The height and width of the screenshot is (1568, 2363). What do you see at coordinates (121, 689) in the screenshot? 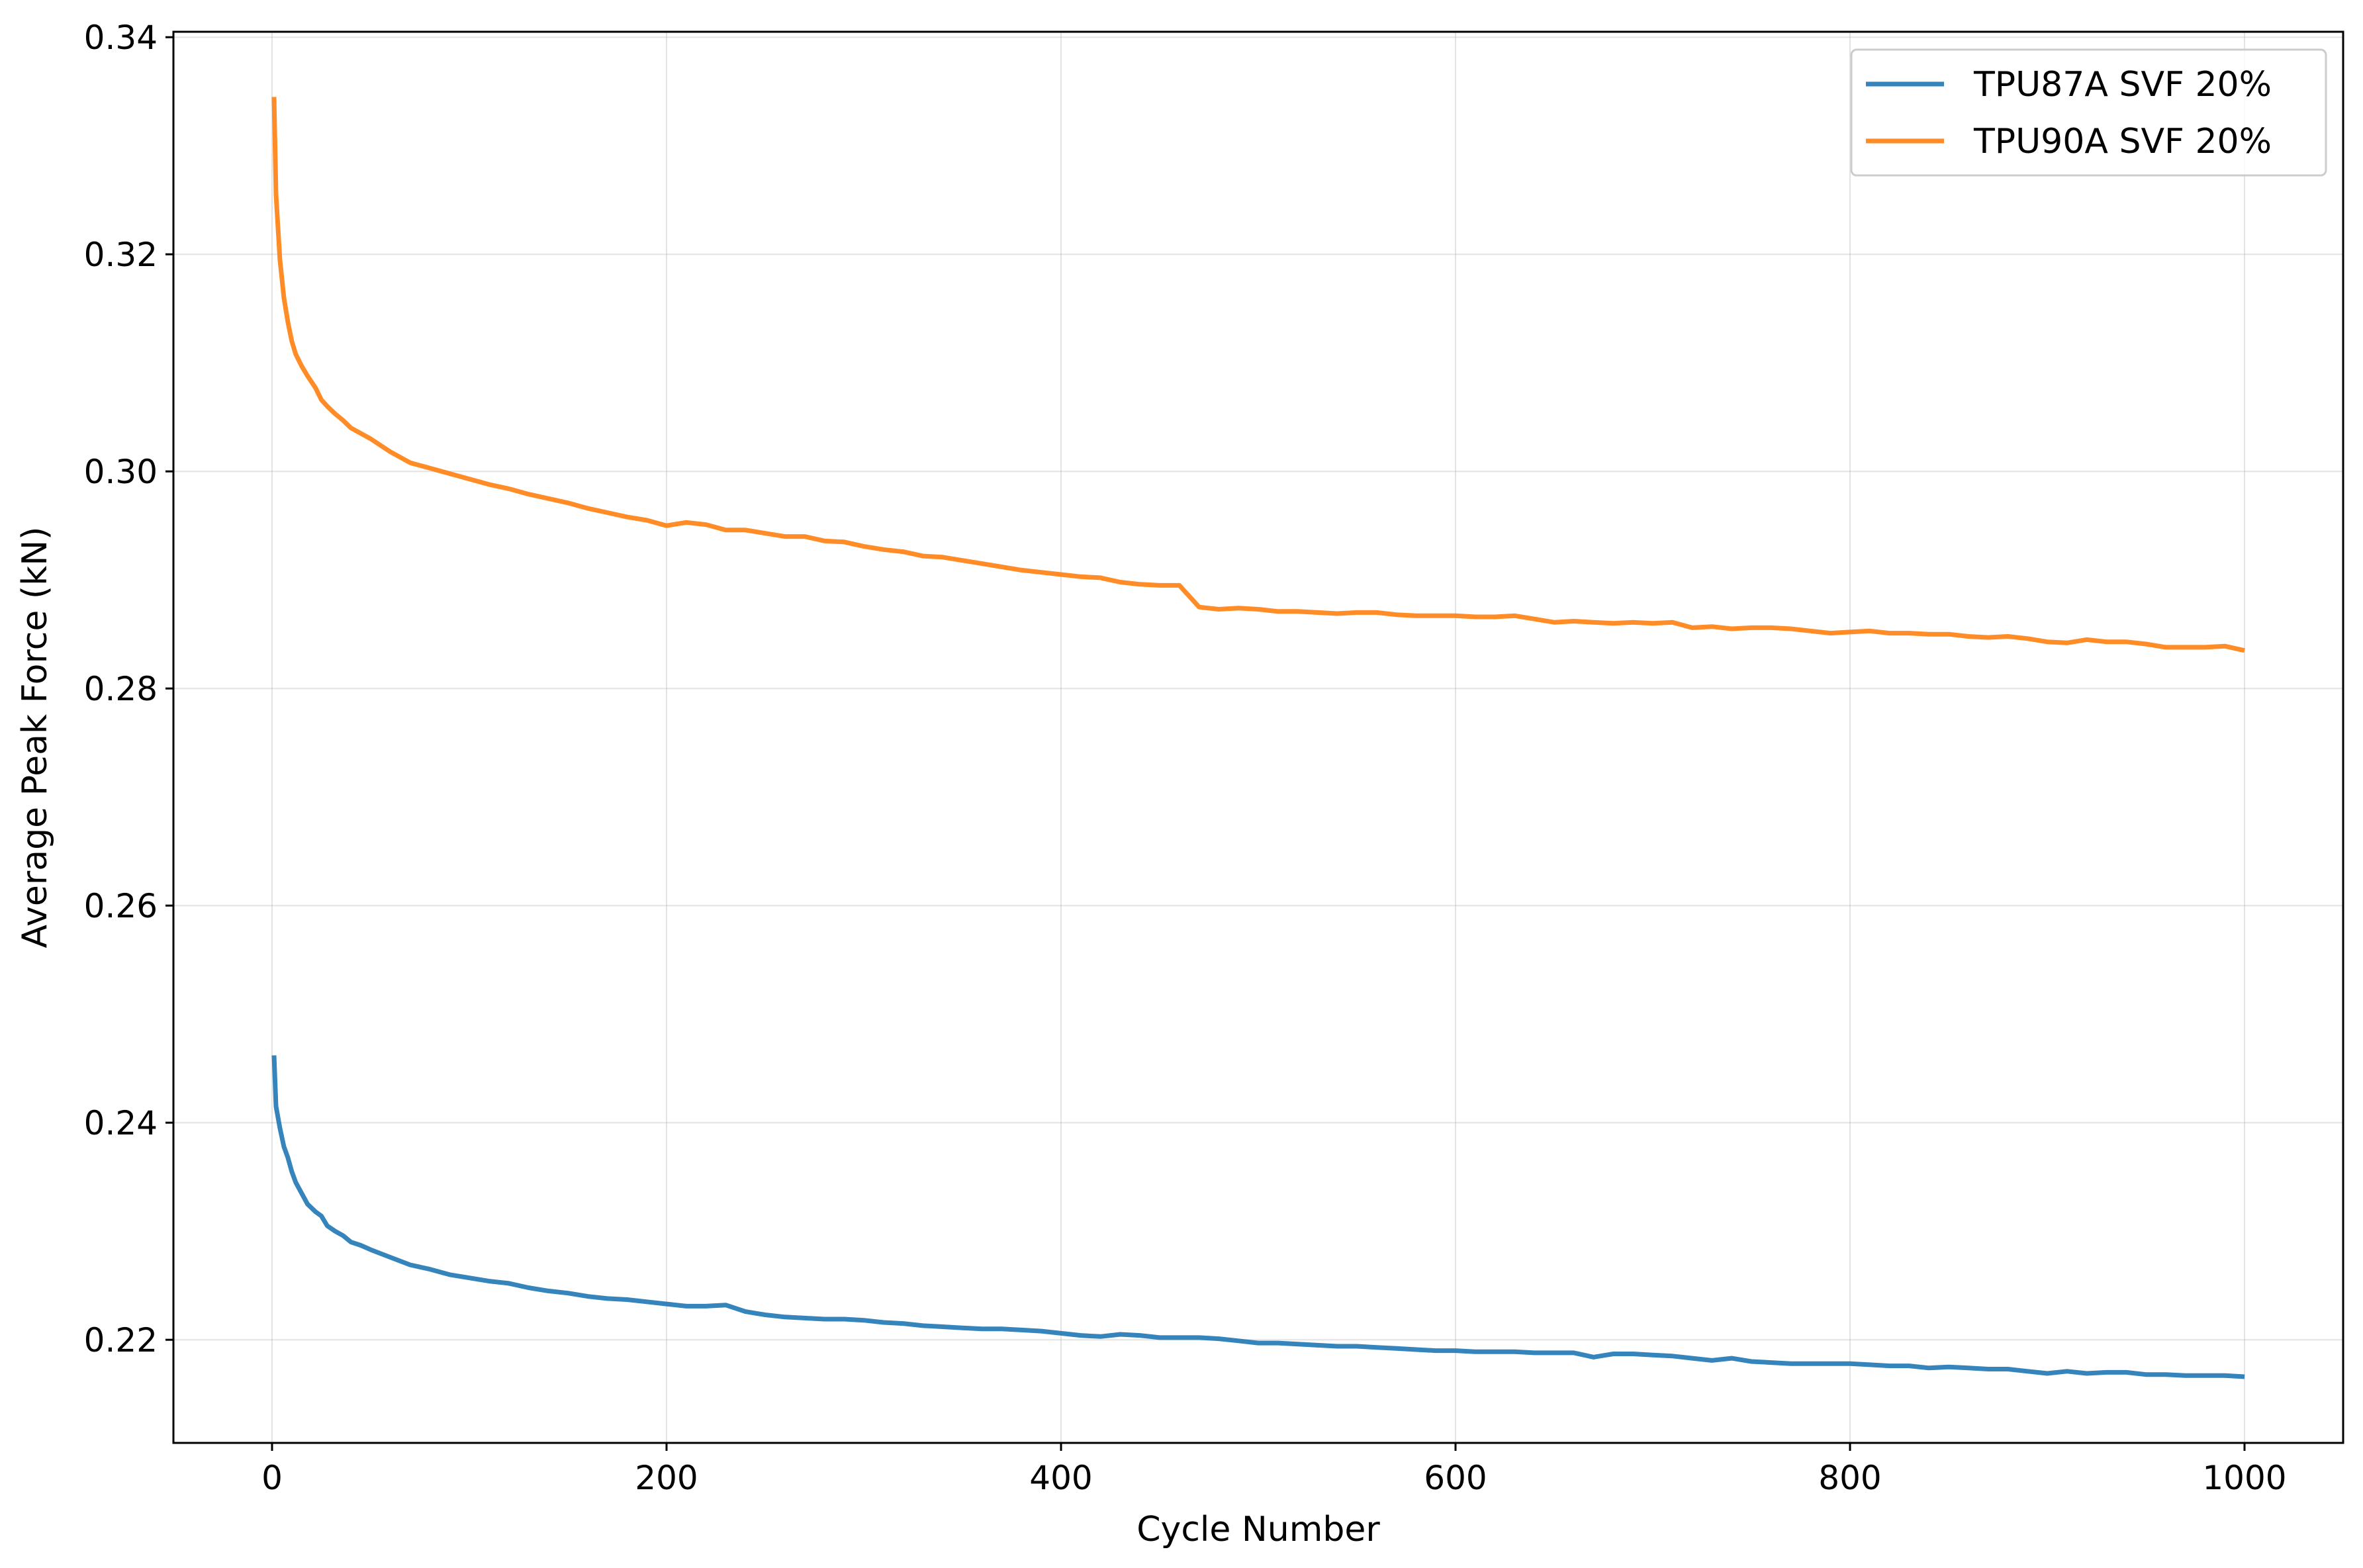
I see `y-tick-label: 0.28` at bounding box center [121, 689].